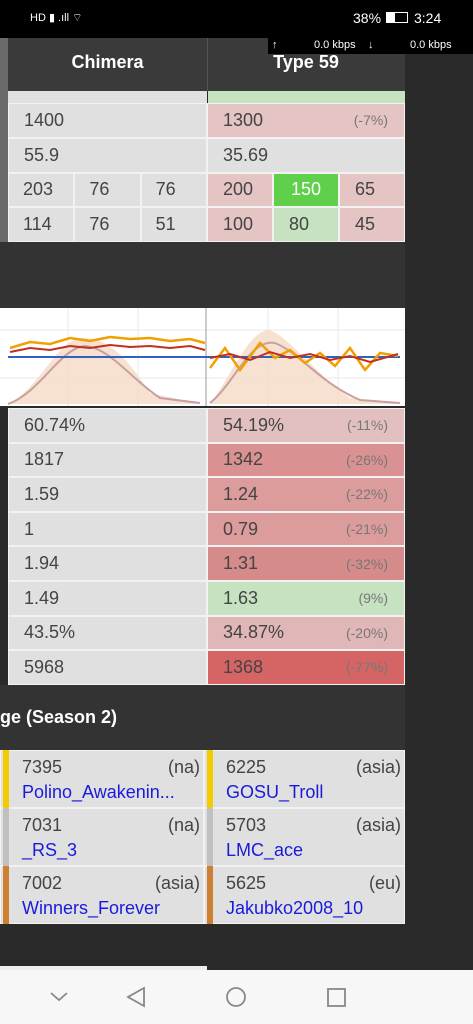 The height and width of the screenshot is (1024, 473). I want to click on cell: 1.24, so click(306, 494).